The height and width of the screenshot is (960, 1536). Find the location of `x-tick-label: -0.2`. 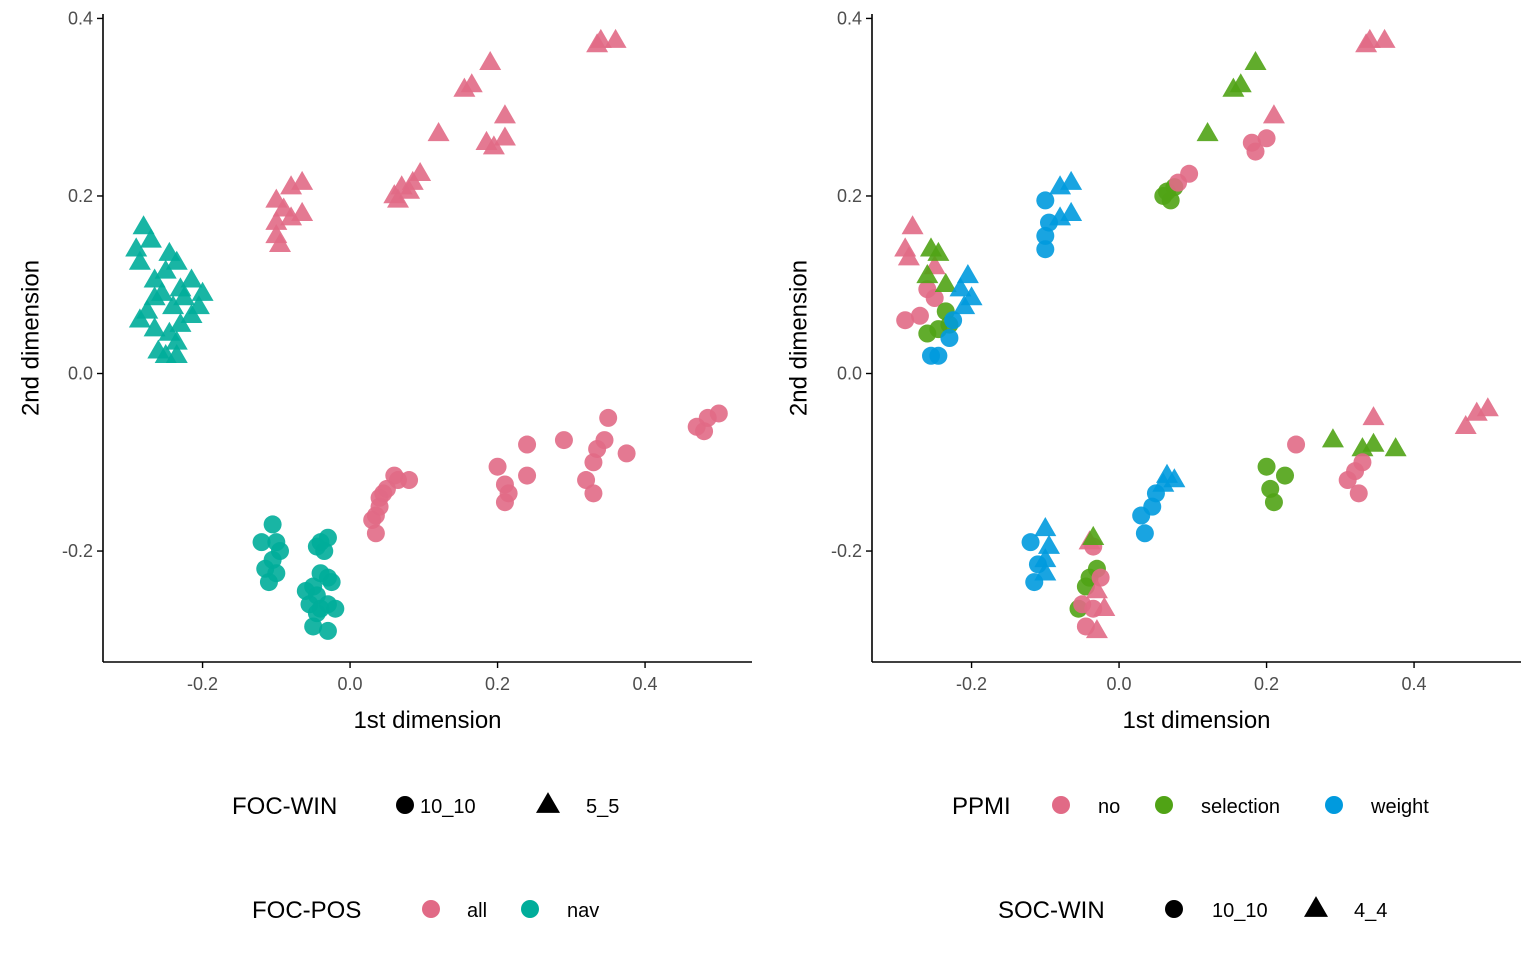

x-tick-label: -0.2 is located at coordinates (202, 684).